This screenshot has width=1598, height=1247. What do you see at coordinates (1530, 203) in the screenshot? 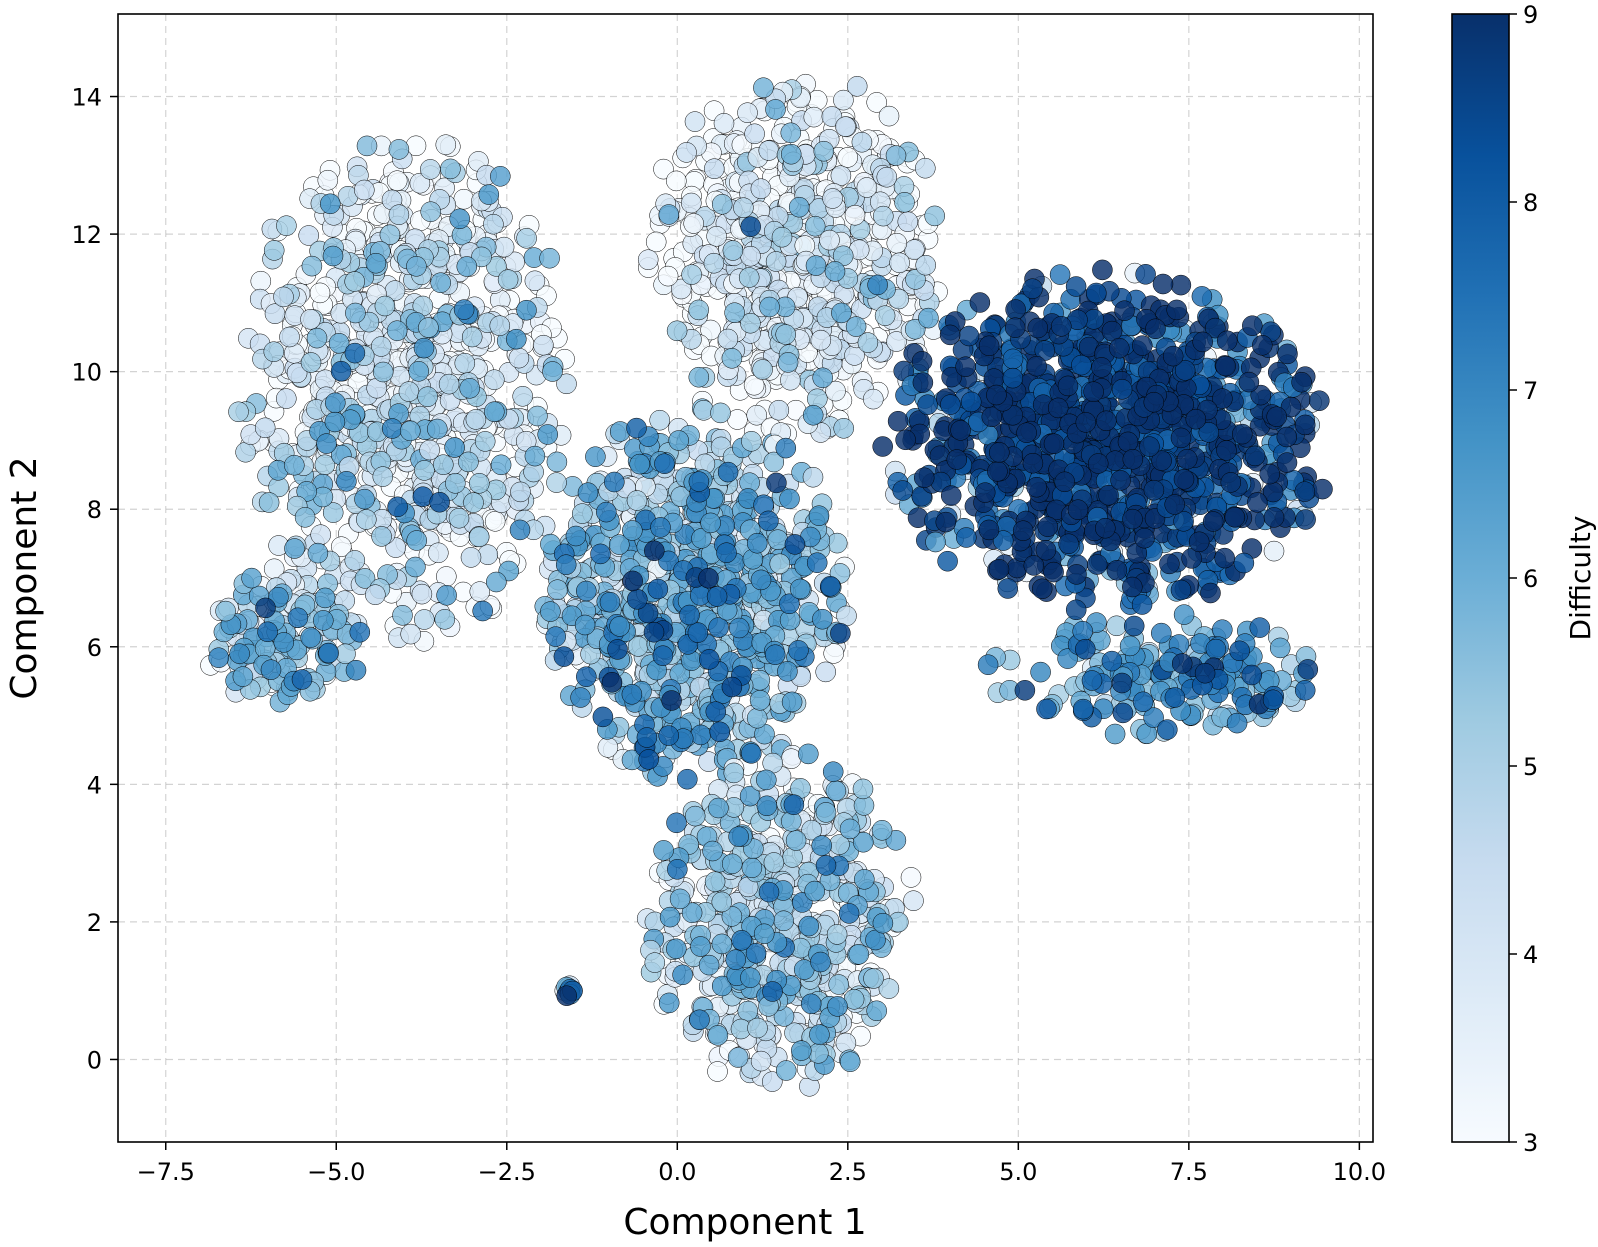
I see `colorbar-tick-label: 8` at bounding box center [1530, 203].